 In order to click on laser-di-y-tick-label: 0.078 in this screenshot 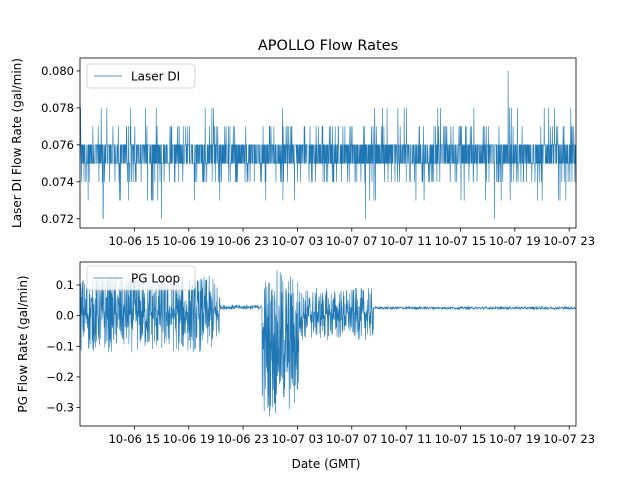, I will do `click(57, 108)`.